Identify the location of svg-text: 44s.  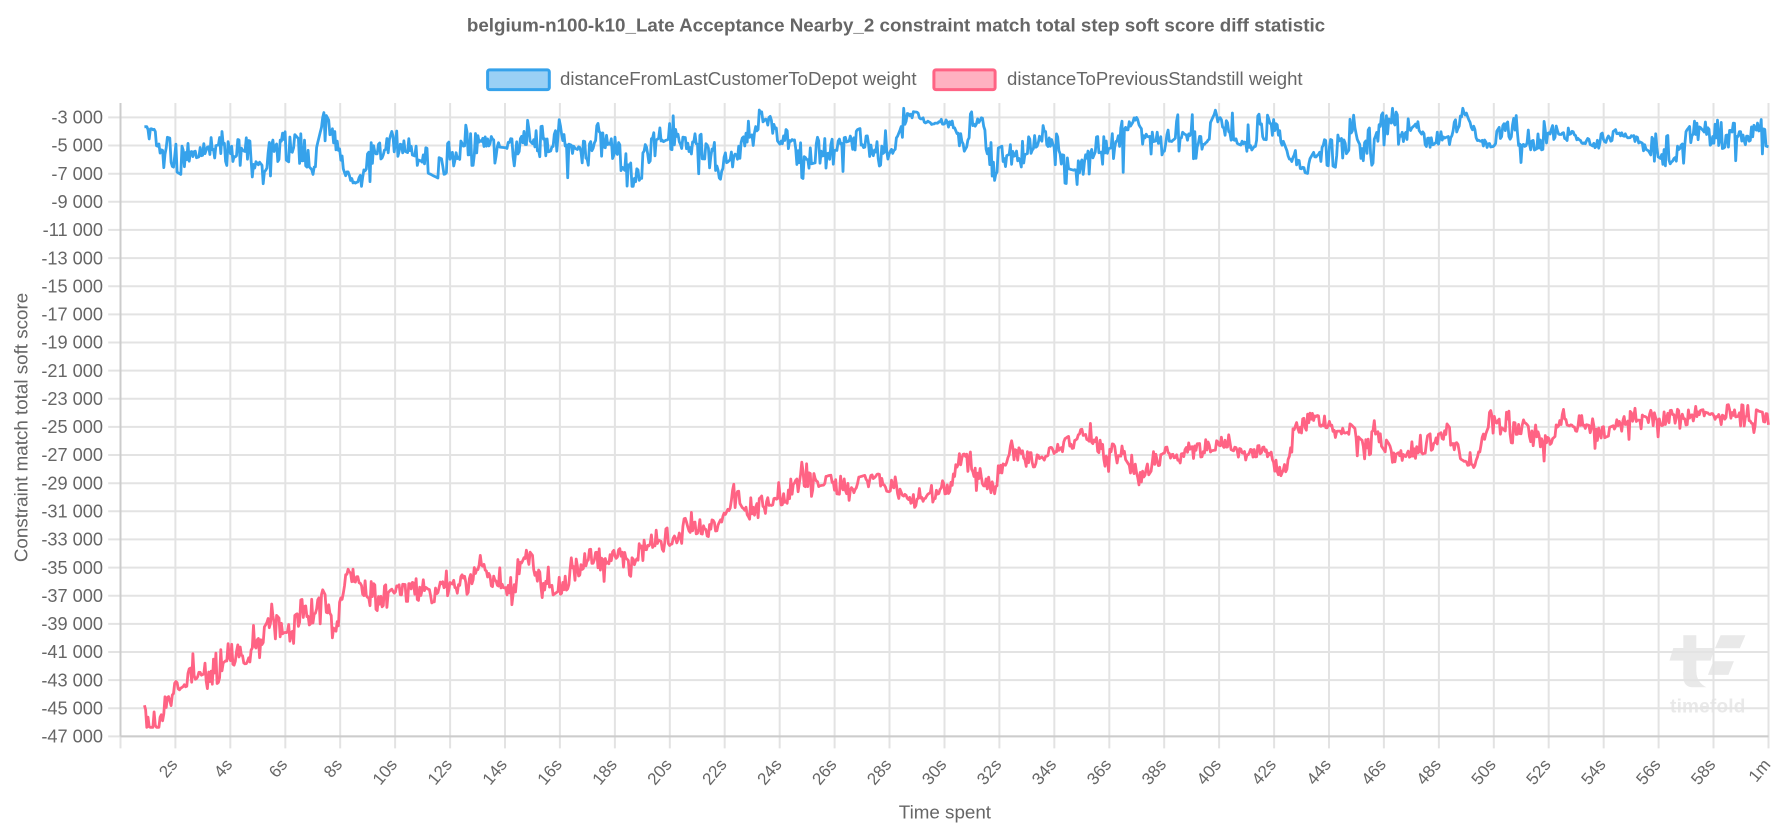
(1319, 771).